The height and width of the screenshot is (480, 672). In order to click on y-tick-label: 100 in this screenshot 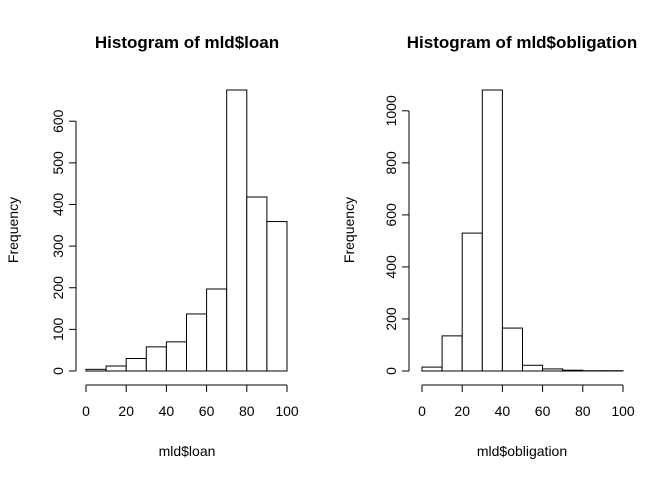, I will do `click(58, 329)`.